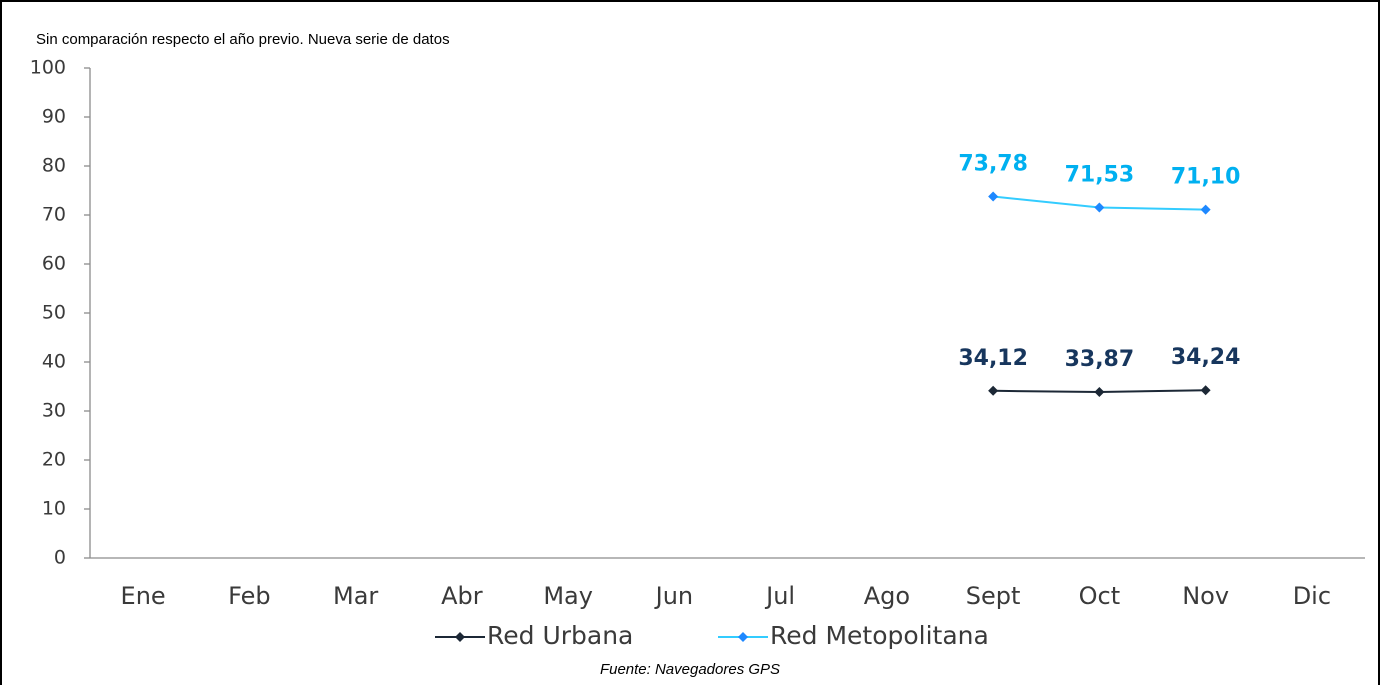 Image resolution: width=1380 pixels, height=685 pixels. Describe the element at coordinates (779, 596) in the screenshot. I see `x-tick-label: Jul` at that location.